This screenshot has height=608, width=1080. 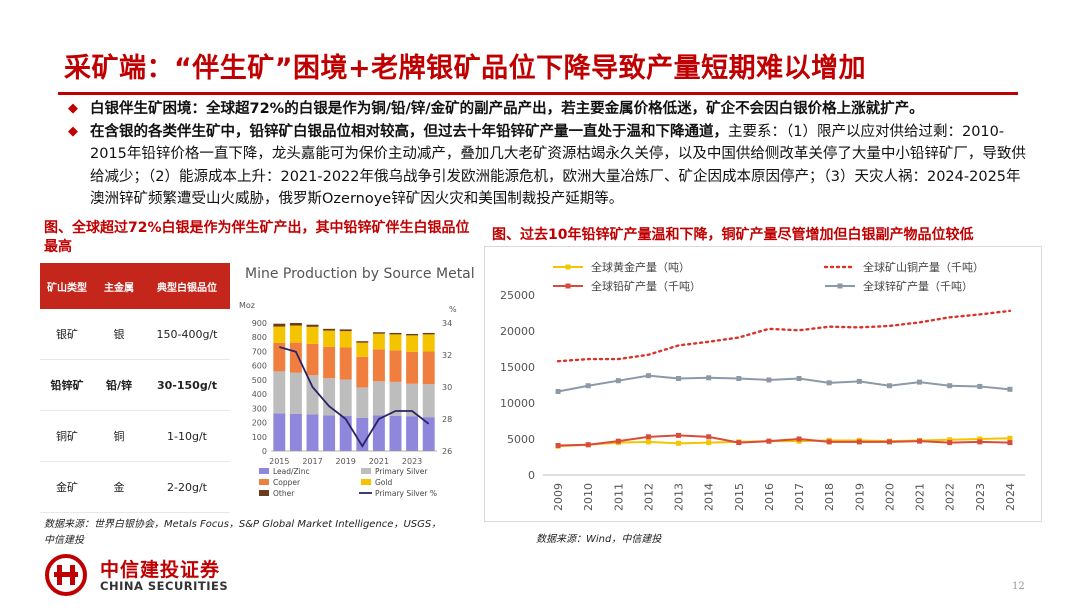 What do you see at coordinates (259, 408) in the screenshot?
I see `y-tick-label-left: 300` at bounding box center [259, 408].